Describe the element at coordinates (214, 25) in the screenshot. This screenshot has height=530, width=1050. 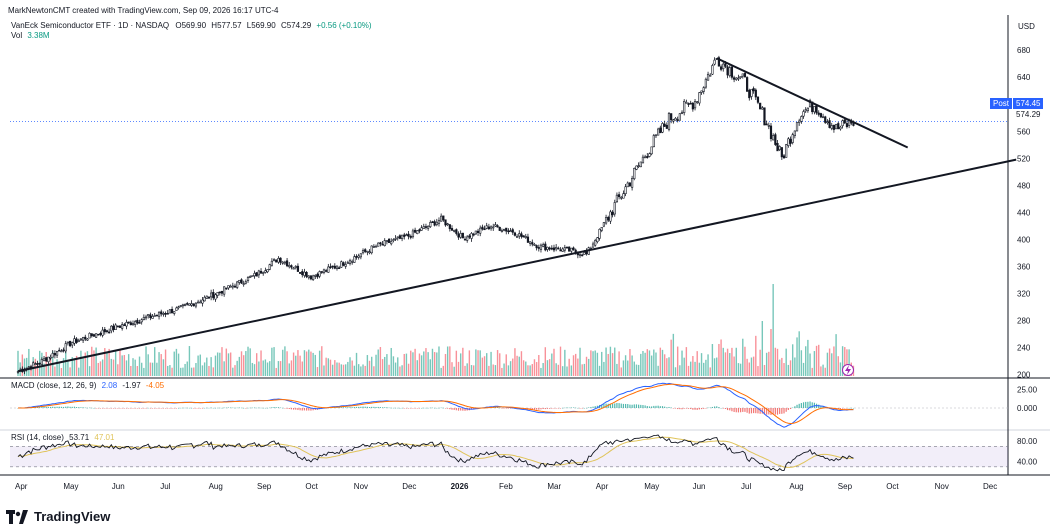
I see `high-label: H` at that location.